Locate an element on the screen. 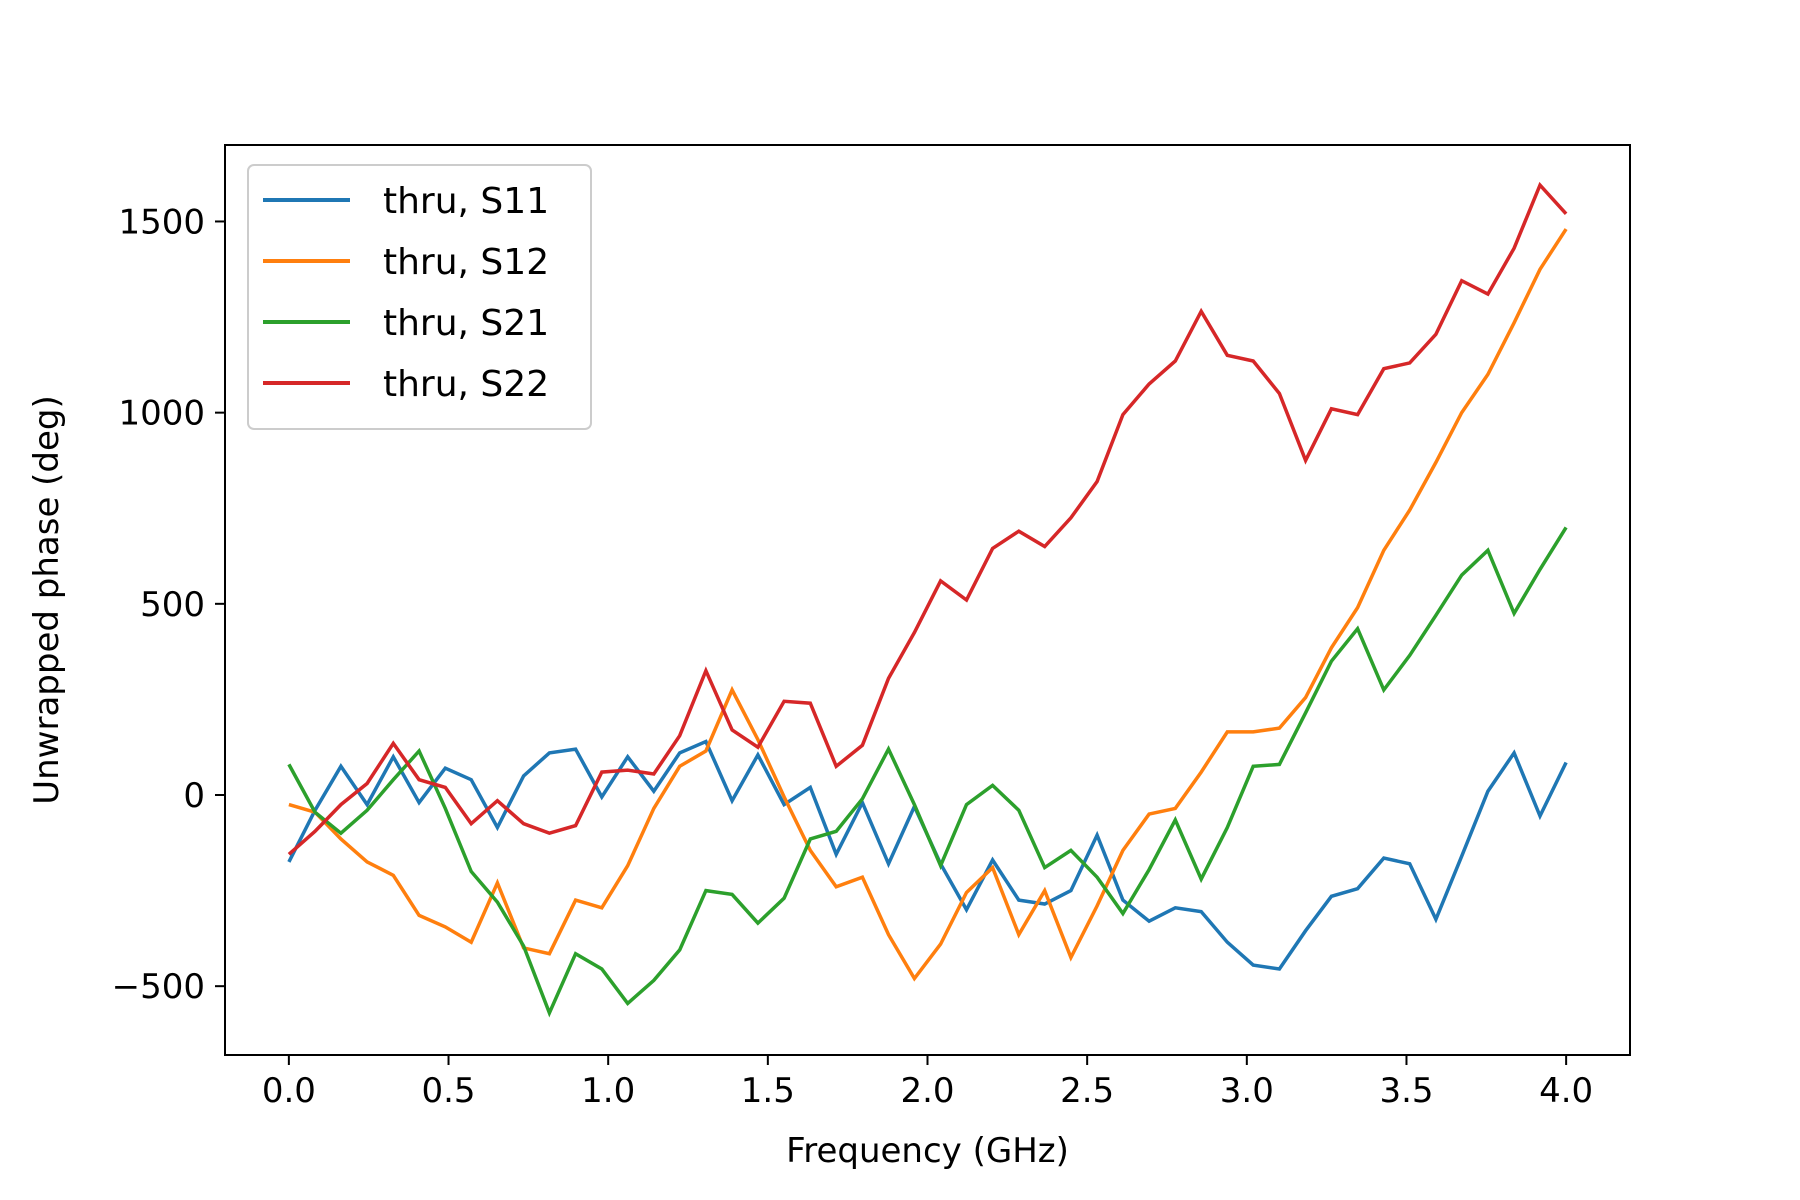  y-tick-label: 500 is located at coordinates (172, 605).